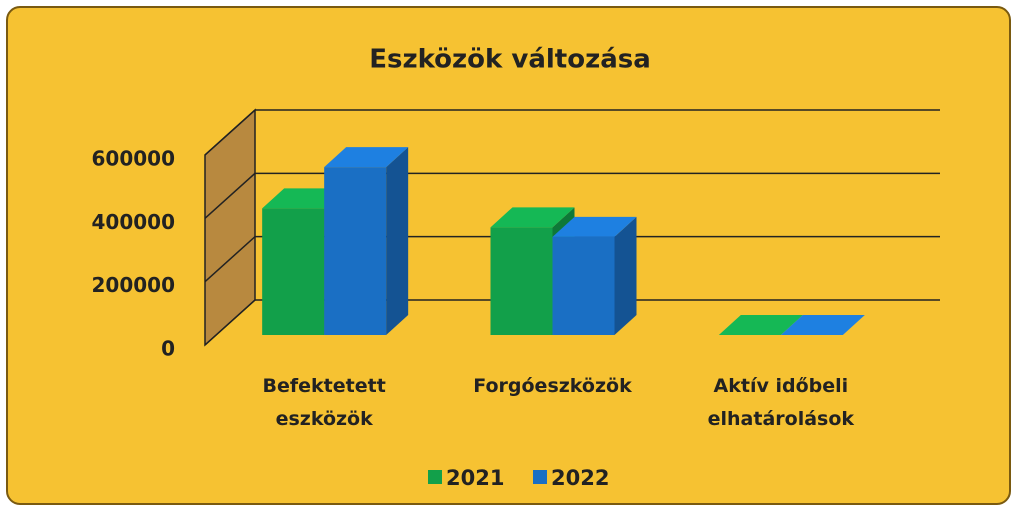  What do you see at coordinates (580, 478) in the screenshot?
I see `legend-label: 2022` at bounding box center [580, 478].